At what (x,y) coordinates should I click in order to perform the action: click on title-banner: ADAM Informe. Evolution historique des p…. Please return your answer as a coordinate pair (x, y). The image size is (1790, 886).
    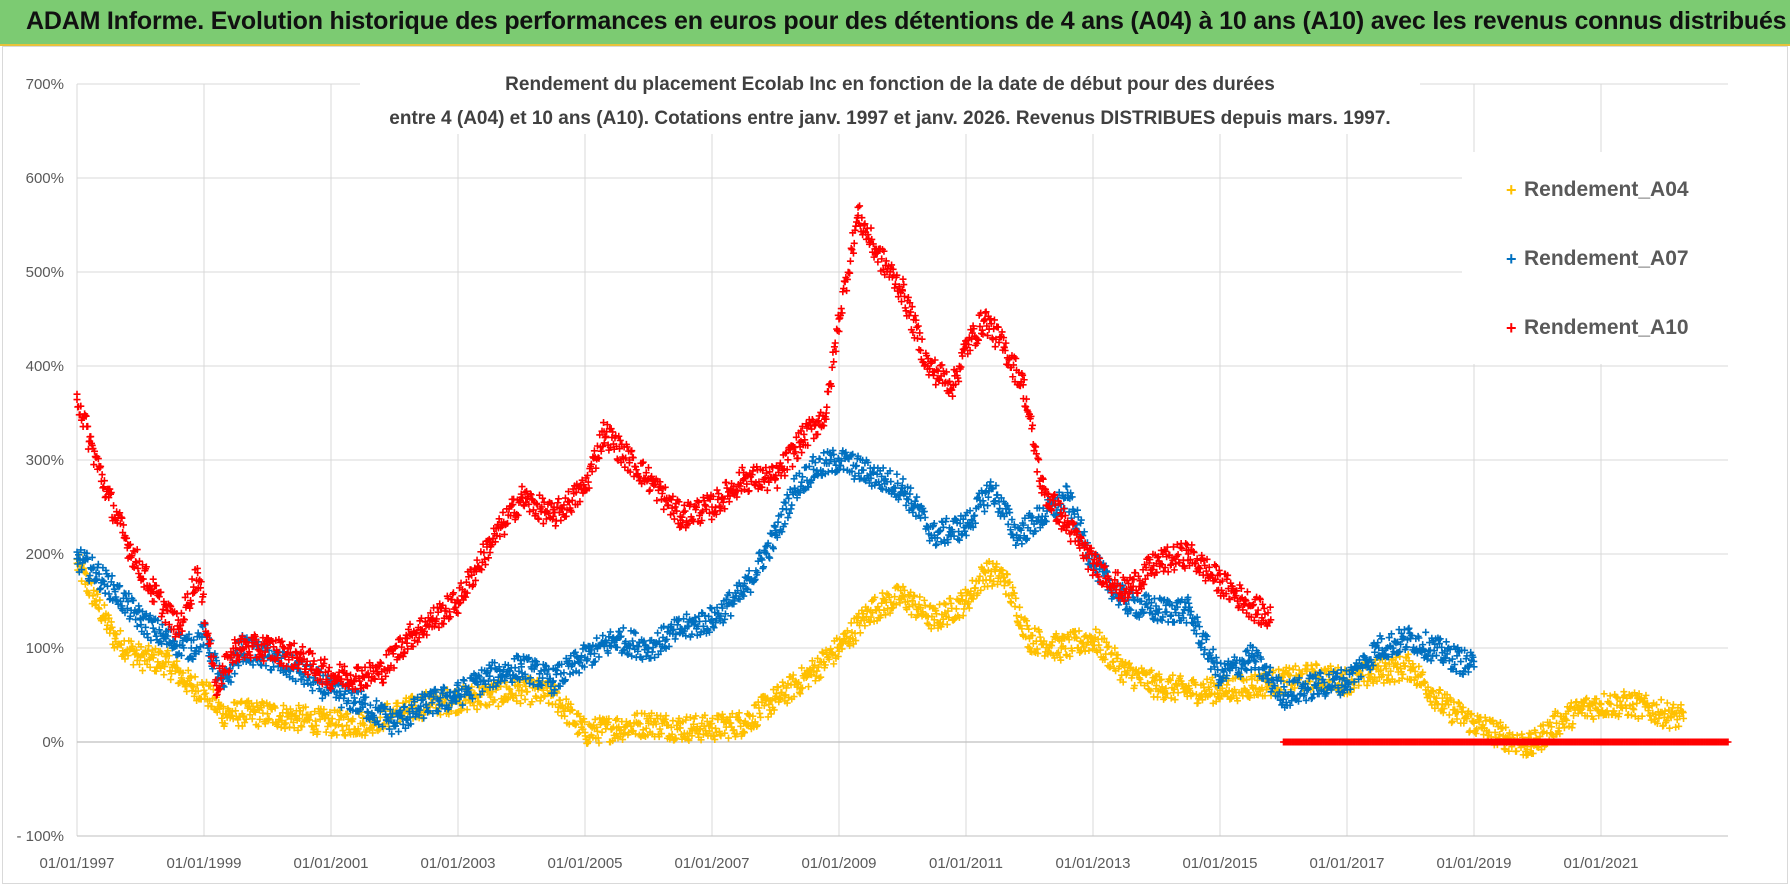
    Looking at the image, I should click on (895, 23).